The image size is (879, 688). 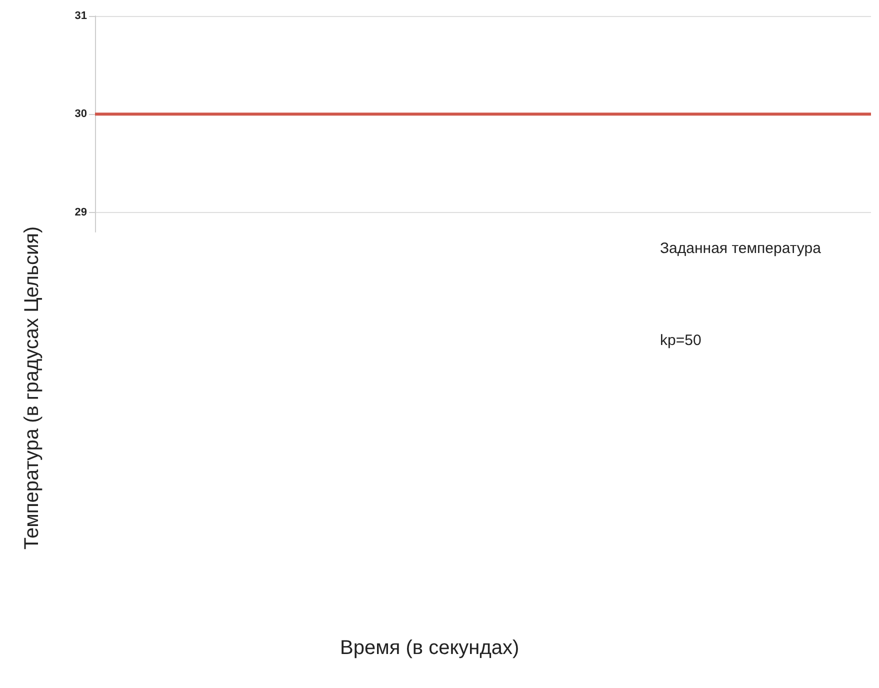 What do you see at coordinates (681, 340) in the screenshot?
I see `text: kp=50` at bounding box center [681, 340].